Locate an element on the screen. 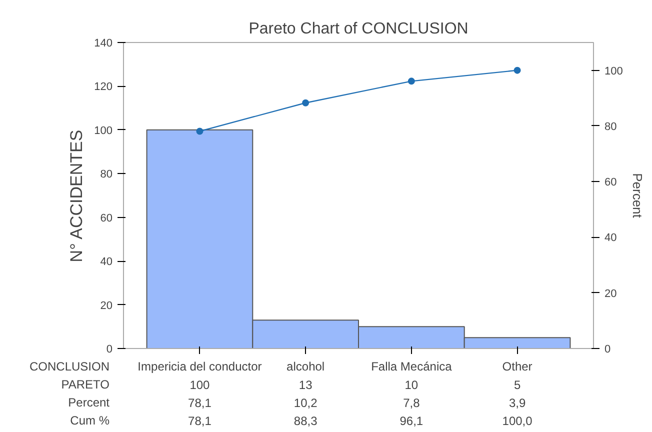 Image resolution: width=652 pixels, height=432 pixels. y-tick-label: 140 is located at coordinates (103, 44).